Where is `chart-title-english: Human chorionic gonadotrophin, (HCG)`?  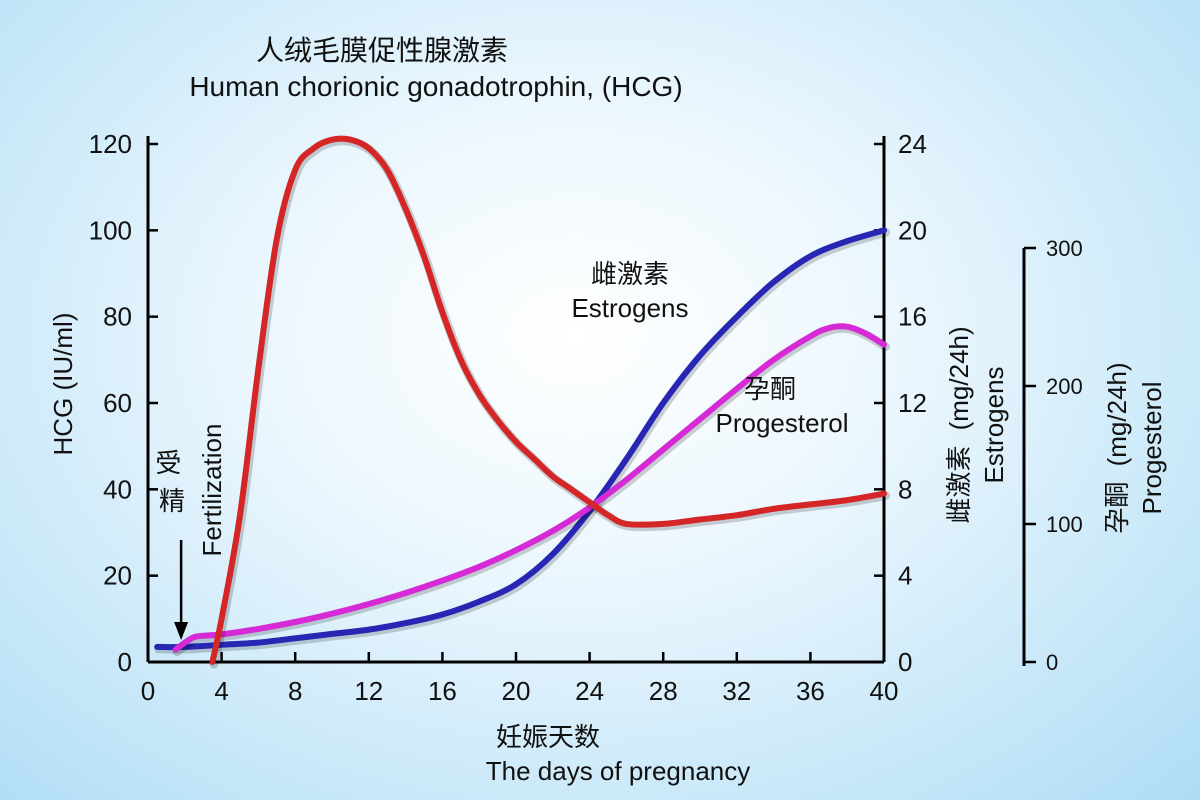
chart-title-english: Human chorionic gonadotrophin, (HCG) is located at coordinates (435, 86).